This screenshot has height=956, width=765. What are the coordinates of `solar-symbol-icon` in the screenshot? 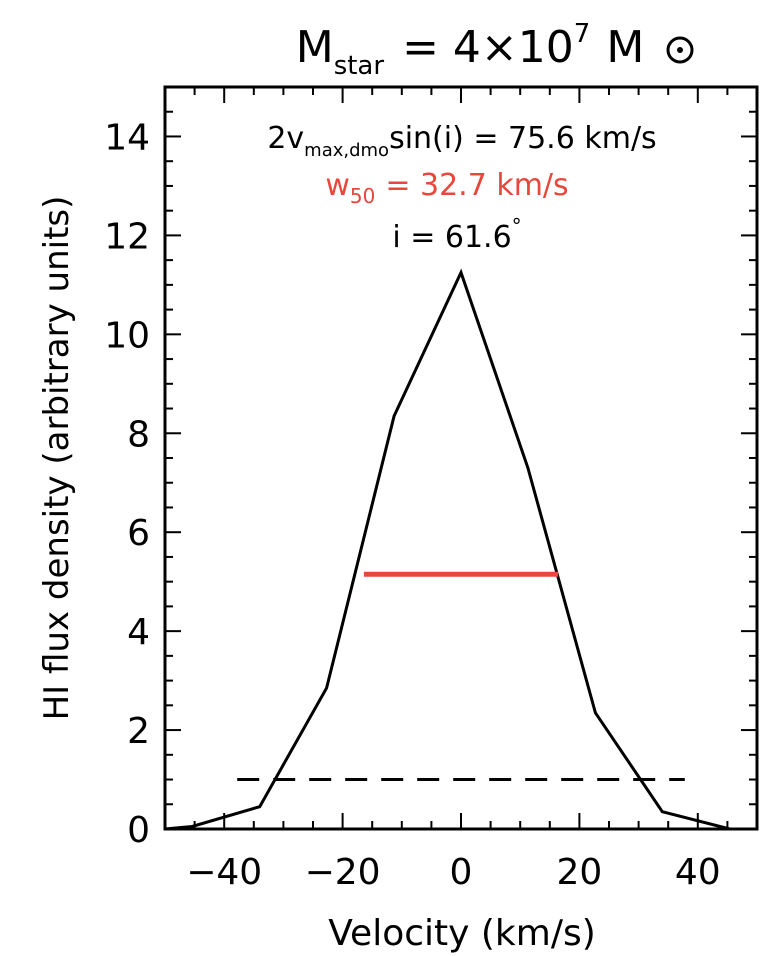 It's located at (680, 50).